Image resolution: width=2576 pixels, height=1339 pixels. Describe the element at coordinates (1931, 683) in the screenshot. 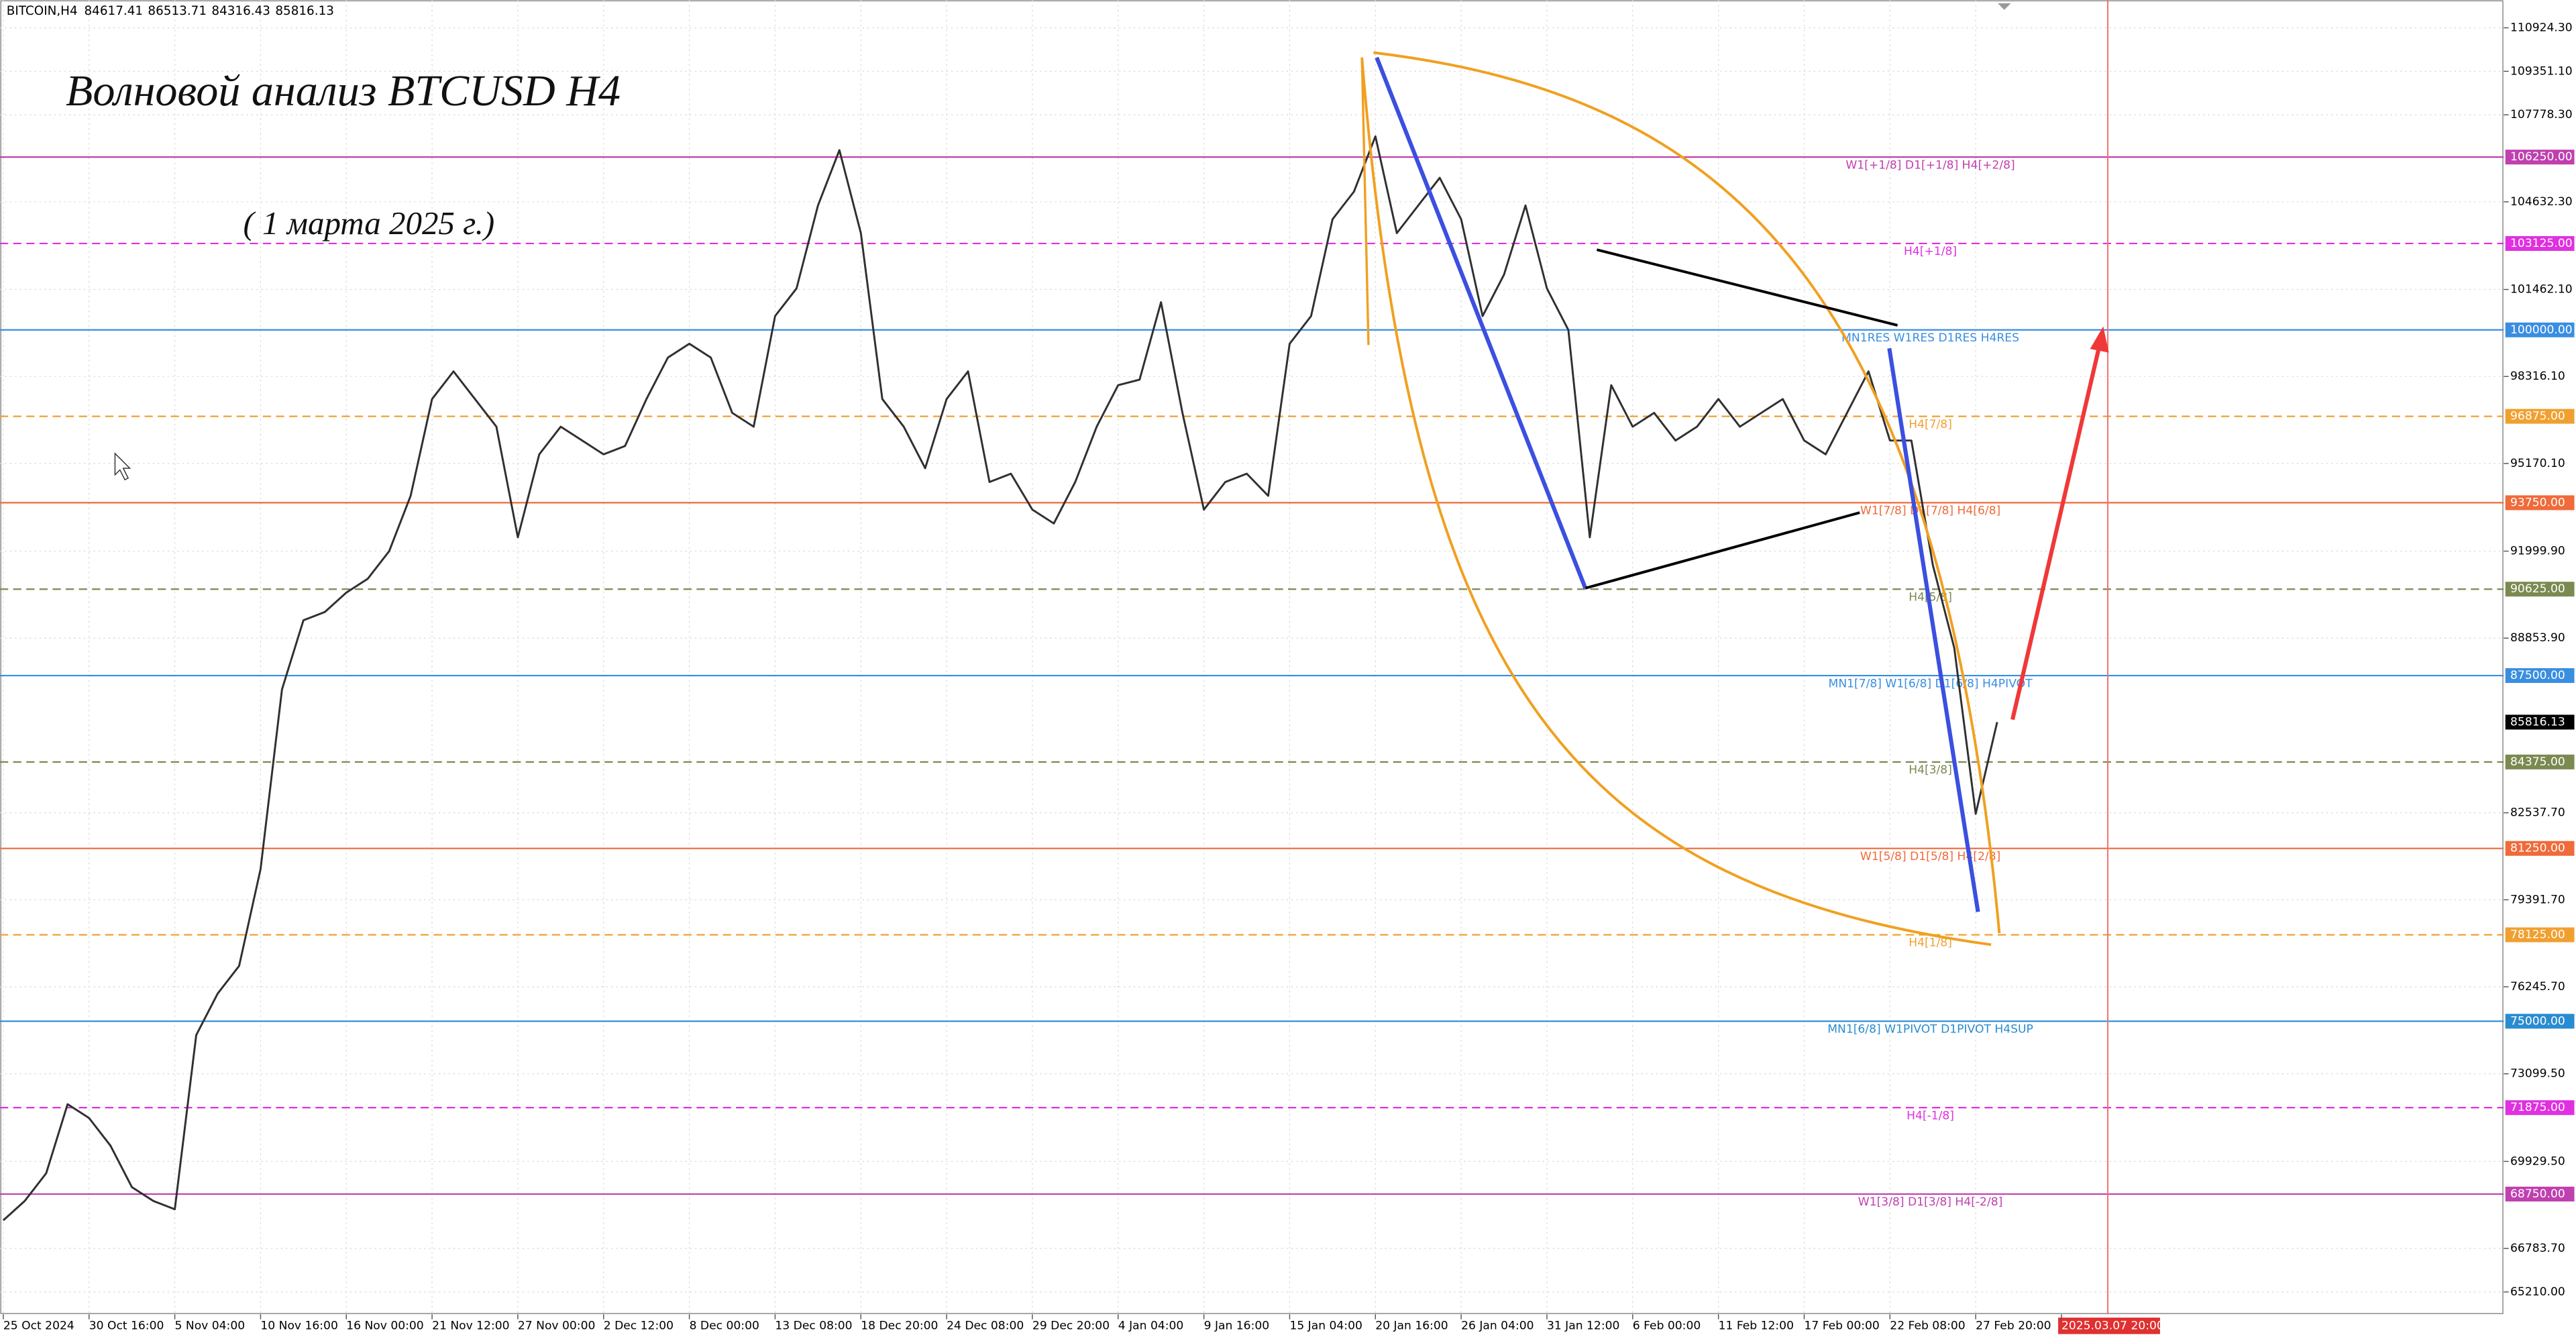

I see `level-label: MN1[7/8] W1[6/8] D1[6/8] H4PIVOT` at that location.